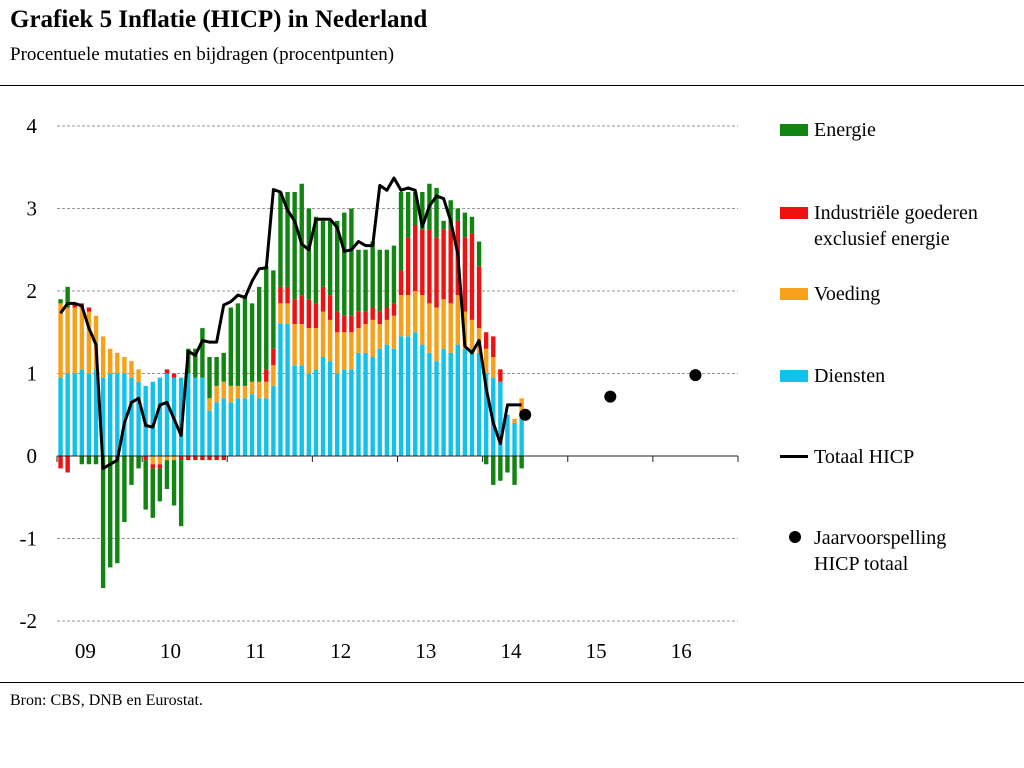 The image size is (1024, 768). I want to click on source-note: Bron: CBS, DNB en Eurostat., so click(106, 700).